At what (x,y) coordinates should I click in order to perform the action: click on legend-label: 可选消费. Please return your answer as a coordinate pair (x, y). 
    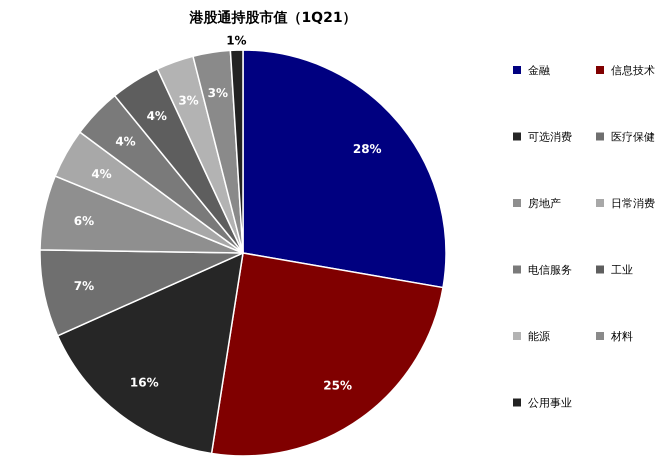
    Looking at the image, I should click on (550, 137).